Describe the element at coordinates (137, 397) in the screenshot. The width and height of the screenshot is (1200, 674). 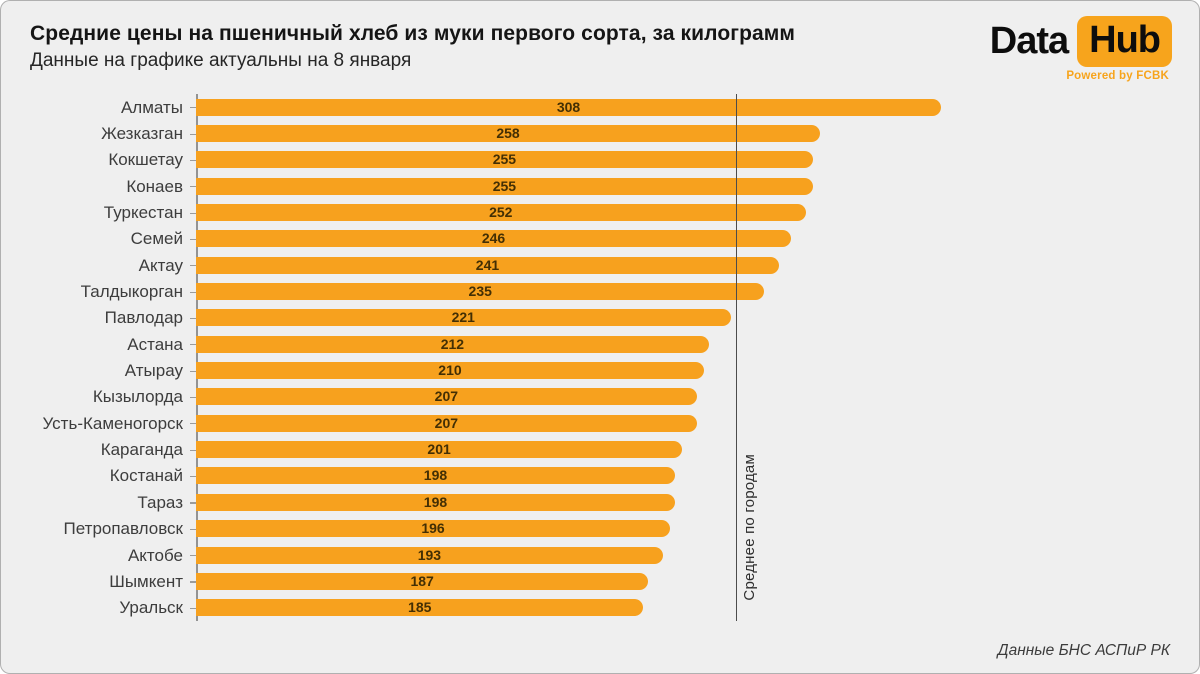
I see `city-label: Кызылорда` at that location.